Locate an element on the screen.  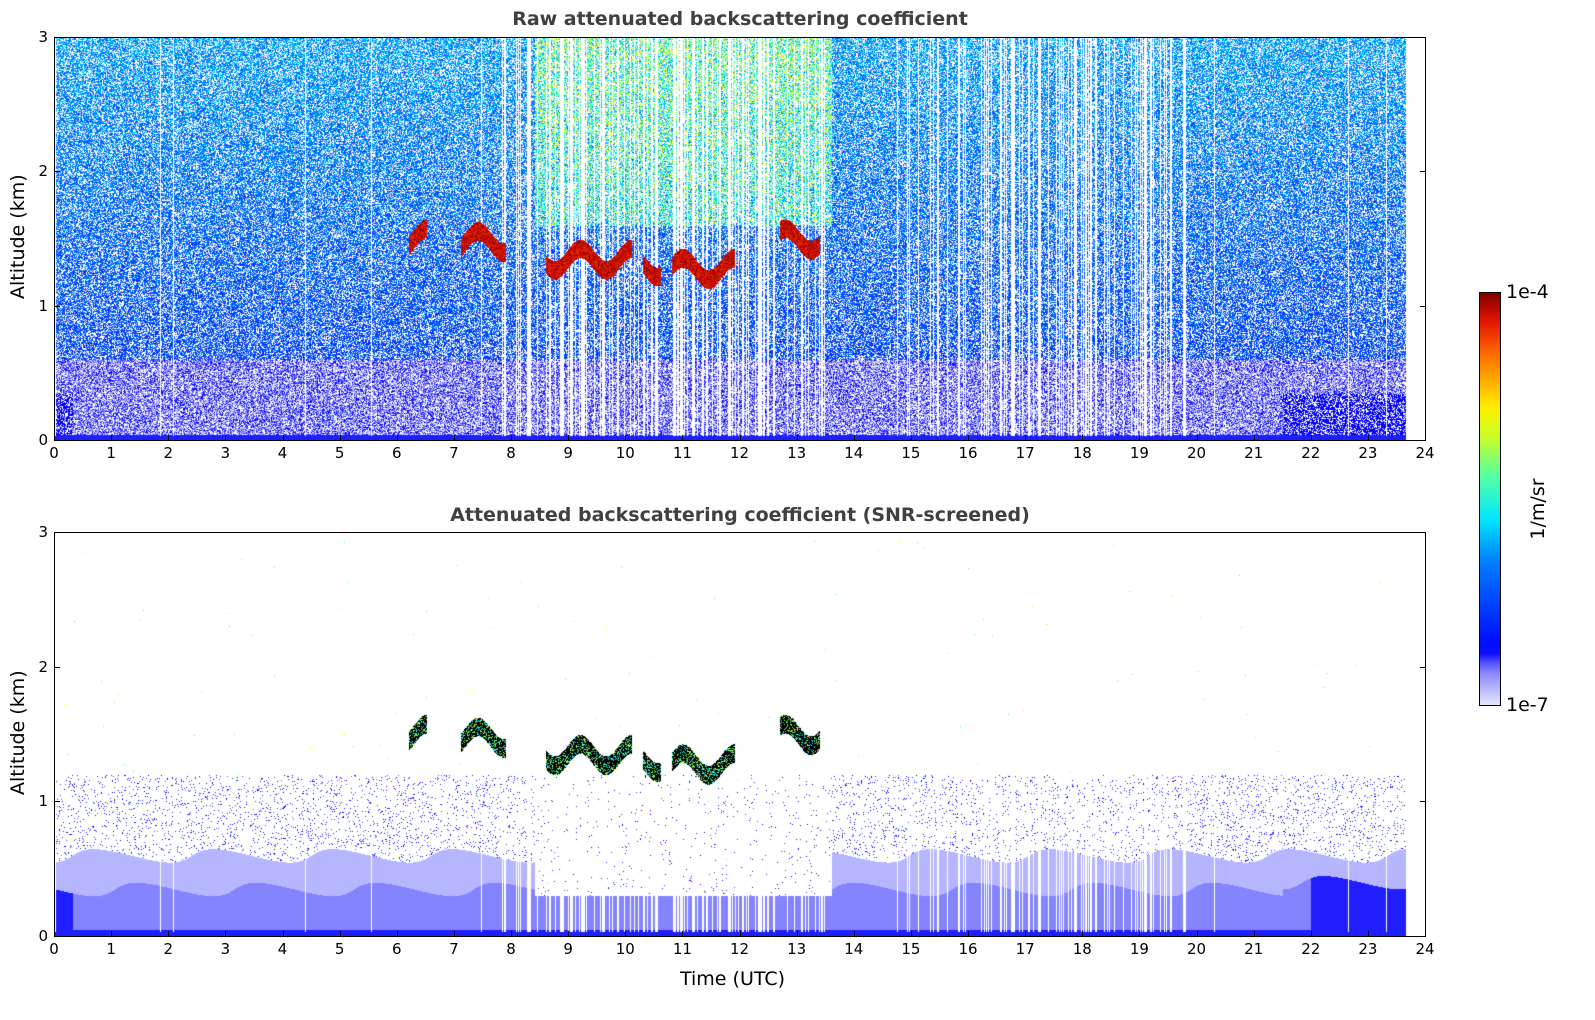
x-tick-label: 6 is located at coordinates (396, 949).